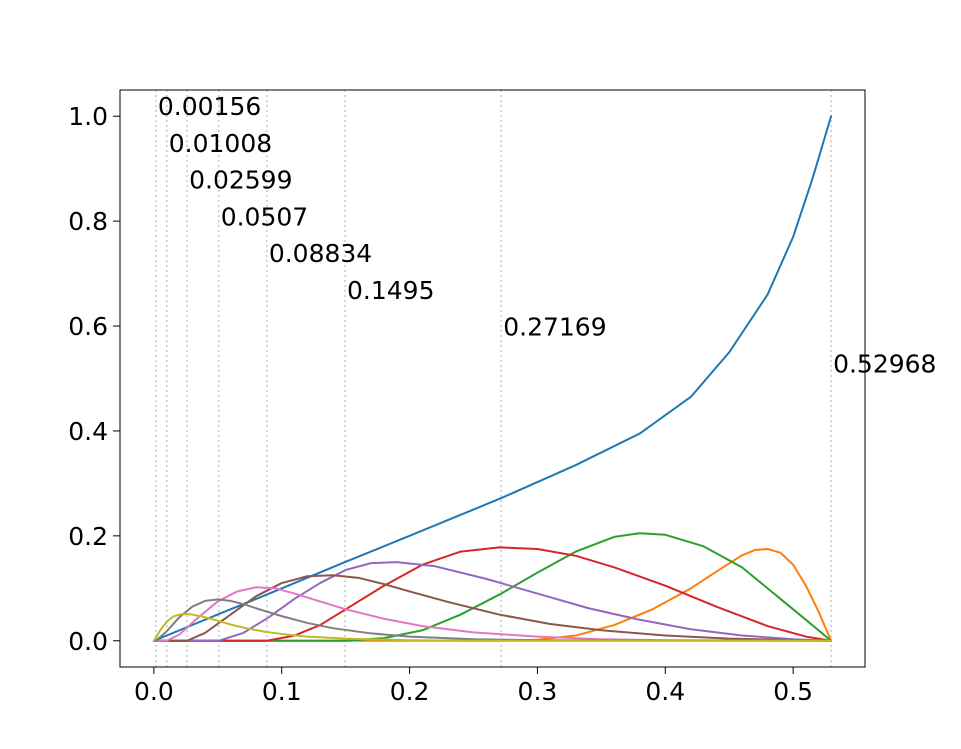 The width and height of the screenshot is (961, 749). Describe the element at coordinates (884, 363) in the screenshot. I see `knot-annotation-7: 0.52968` at that location.